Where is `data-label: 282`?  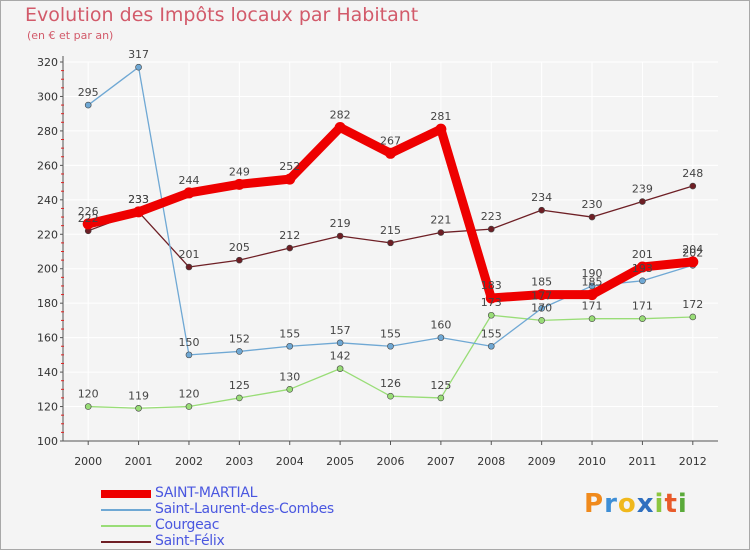 data-label: 282 is located at coordinates (340, 114).